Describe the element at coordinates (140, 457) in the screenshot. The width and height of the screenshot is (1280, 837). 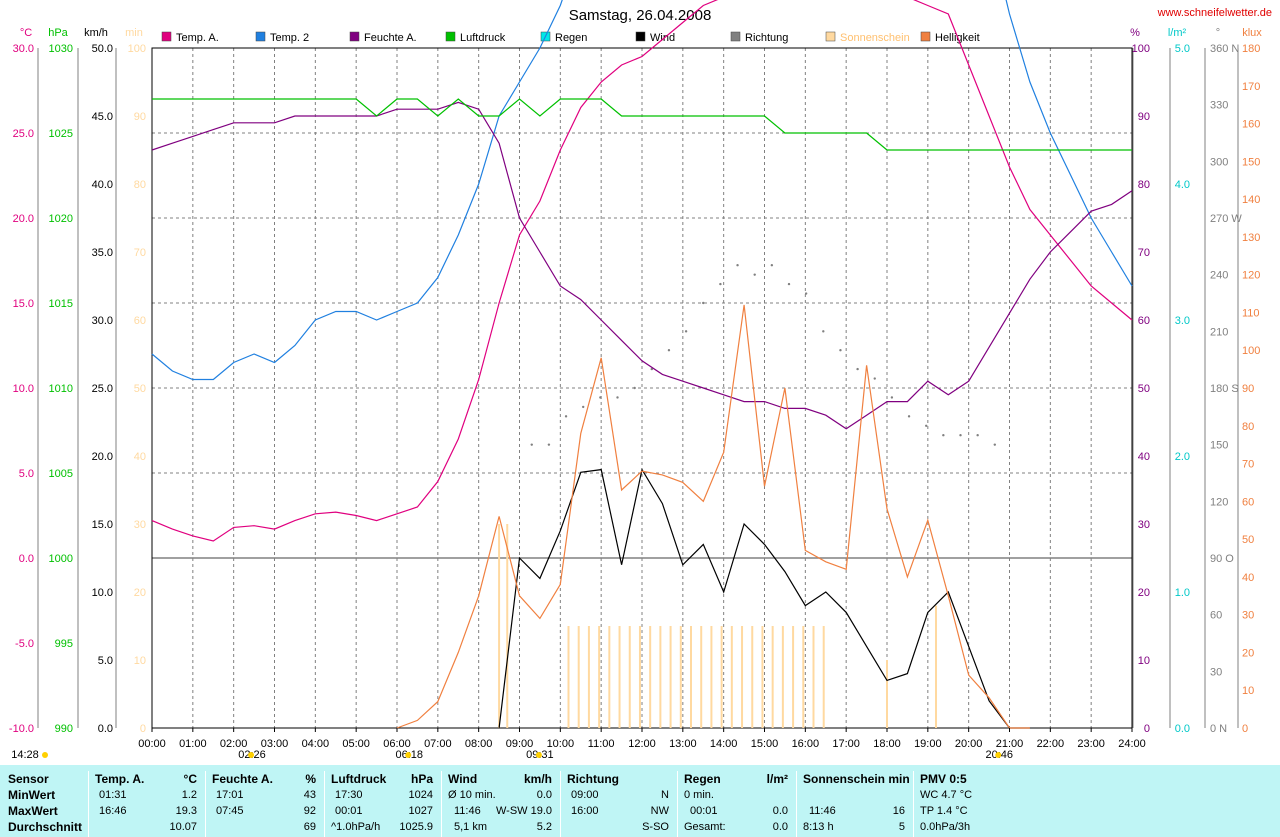
I see `axis-tick-label: 40` at that location.